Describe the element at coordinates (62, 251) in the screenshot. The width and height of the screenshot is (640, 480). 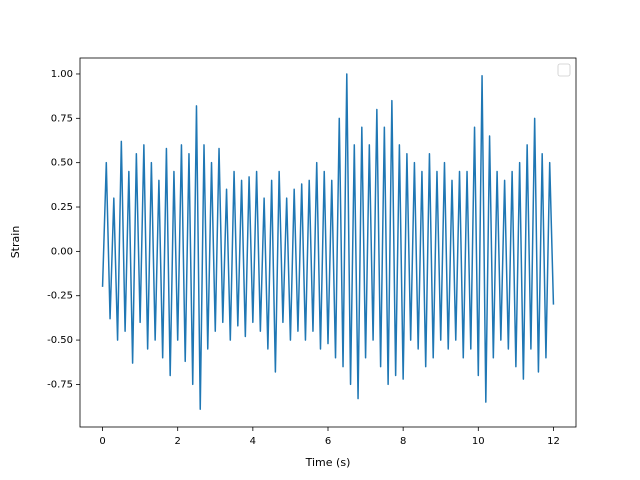
I see `y-tick-label: 0.00` at that location.